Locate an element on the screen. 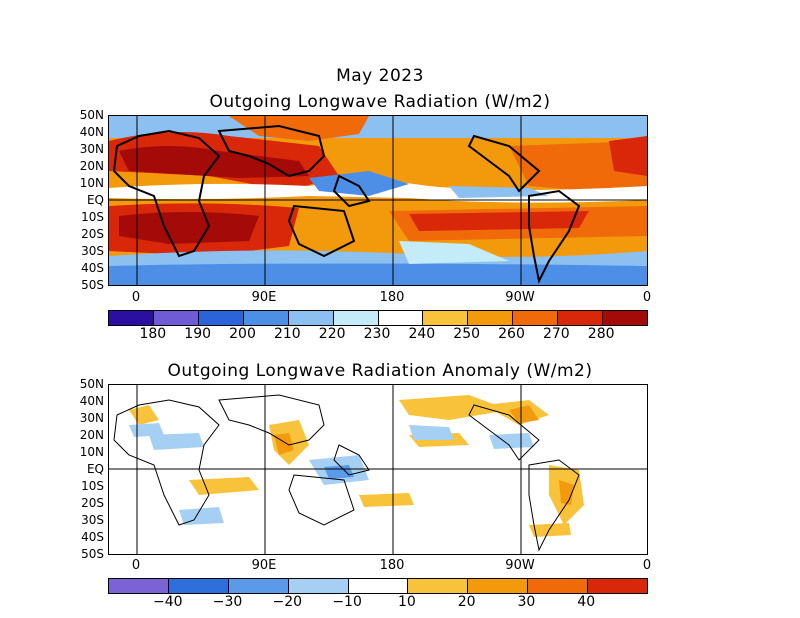 This screenshot has height=618, width=800. colorbar-label: 230 is located at coordinates (377, 334).